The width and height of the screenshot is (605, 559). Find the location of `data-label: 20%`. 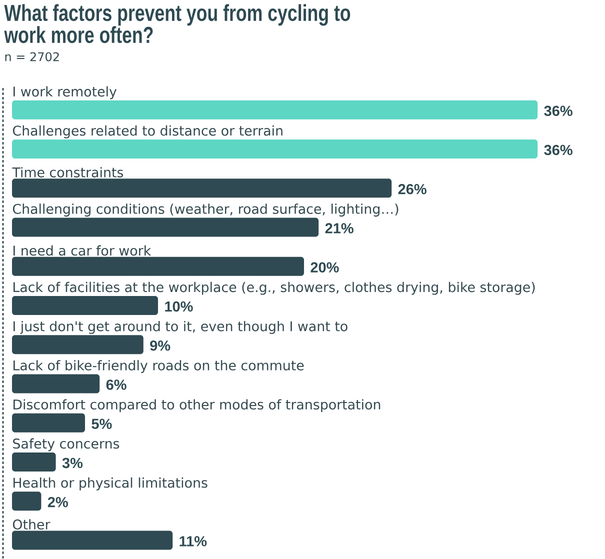

data-label: 20% is located at coordinates (324, 267).